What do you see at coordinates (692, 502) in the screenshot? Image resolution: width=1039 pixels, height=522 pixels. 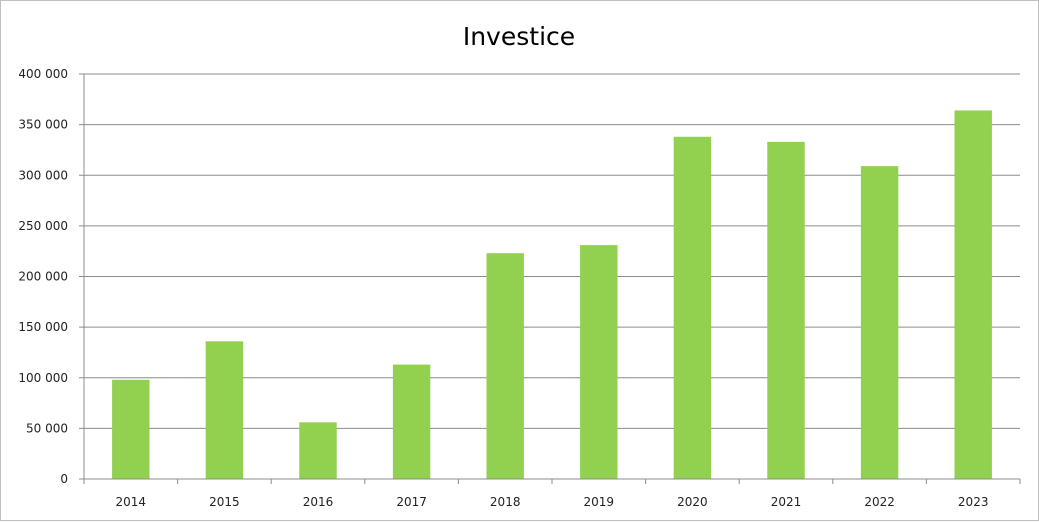 I see `x-tick-label: 2020` at bounding box center [692, 502].